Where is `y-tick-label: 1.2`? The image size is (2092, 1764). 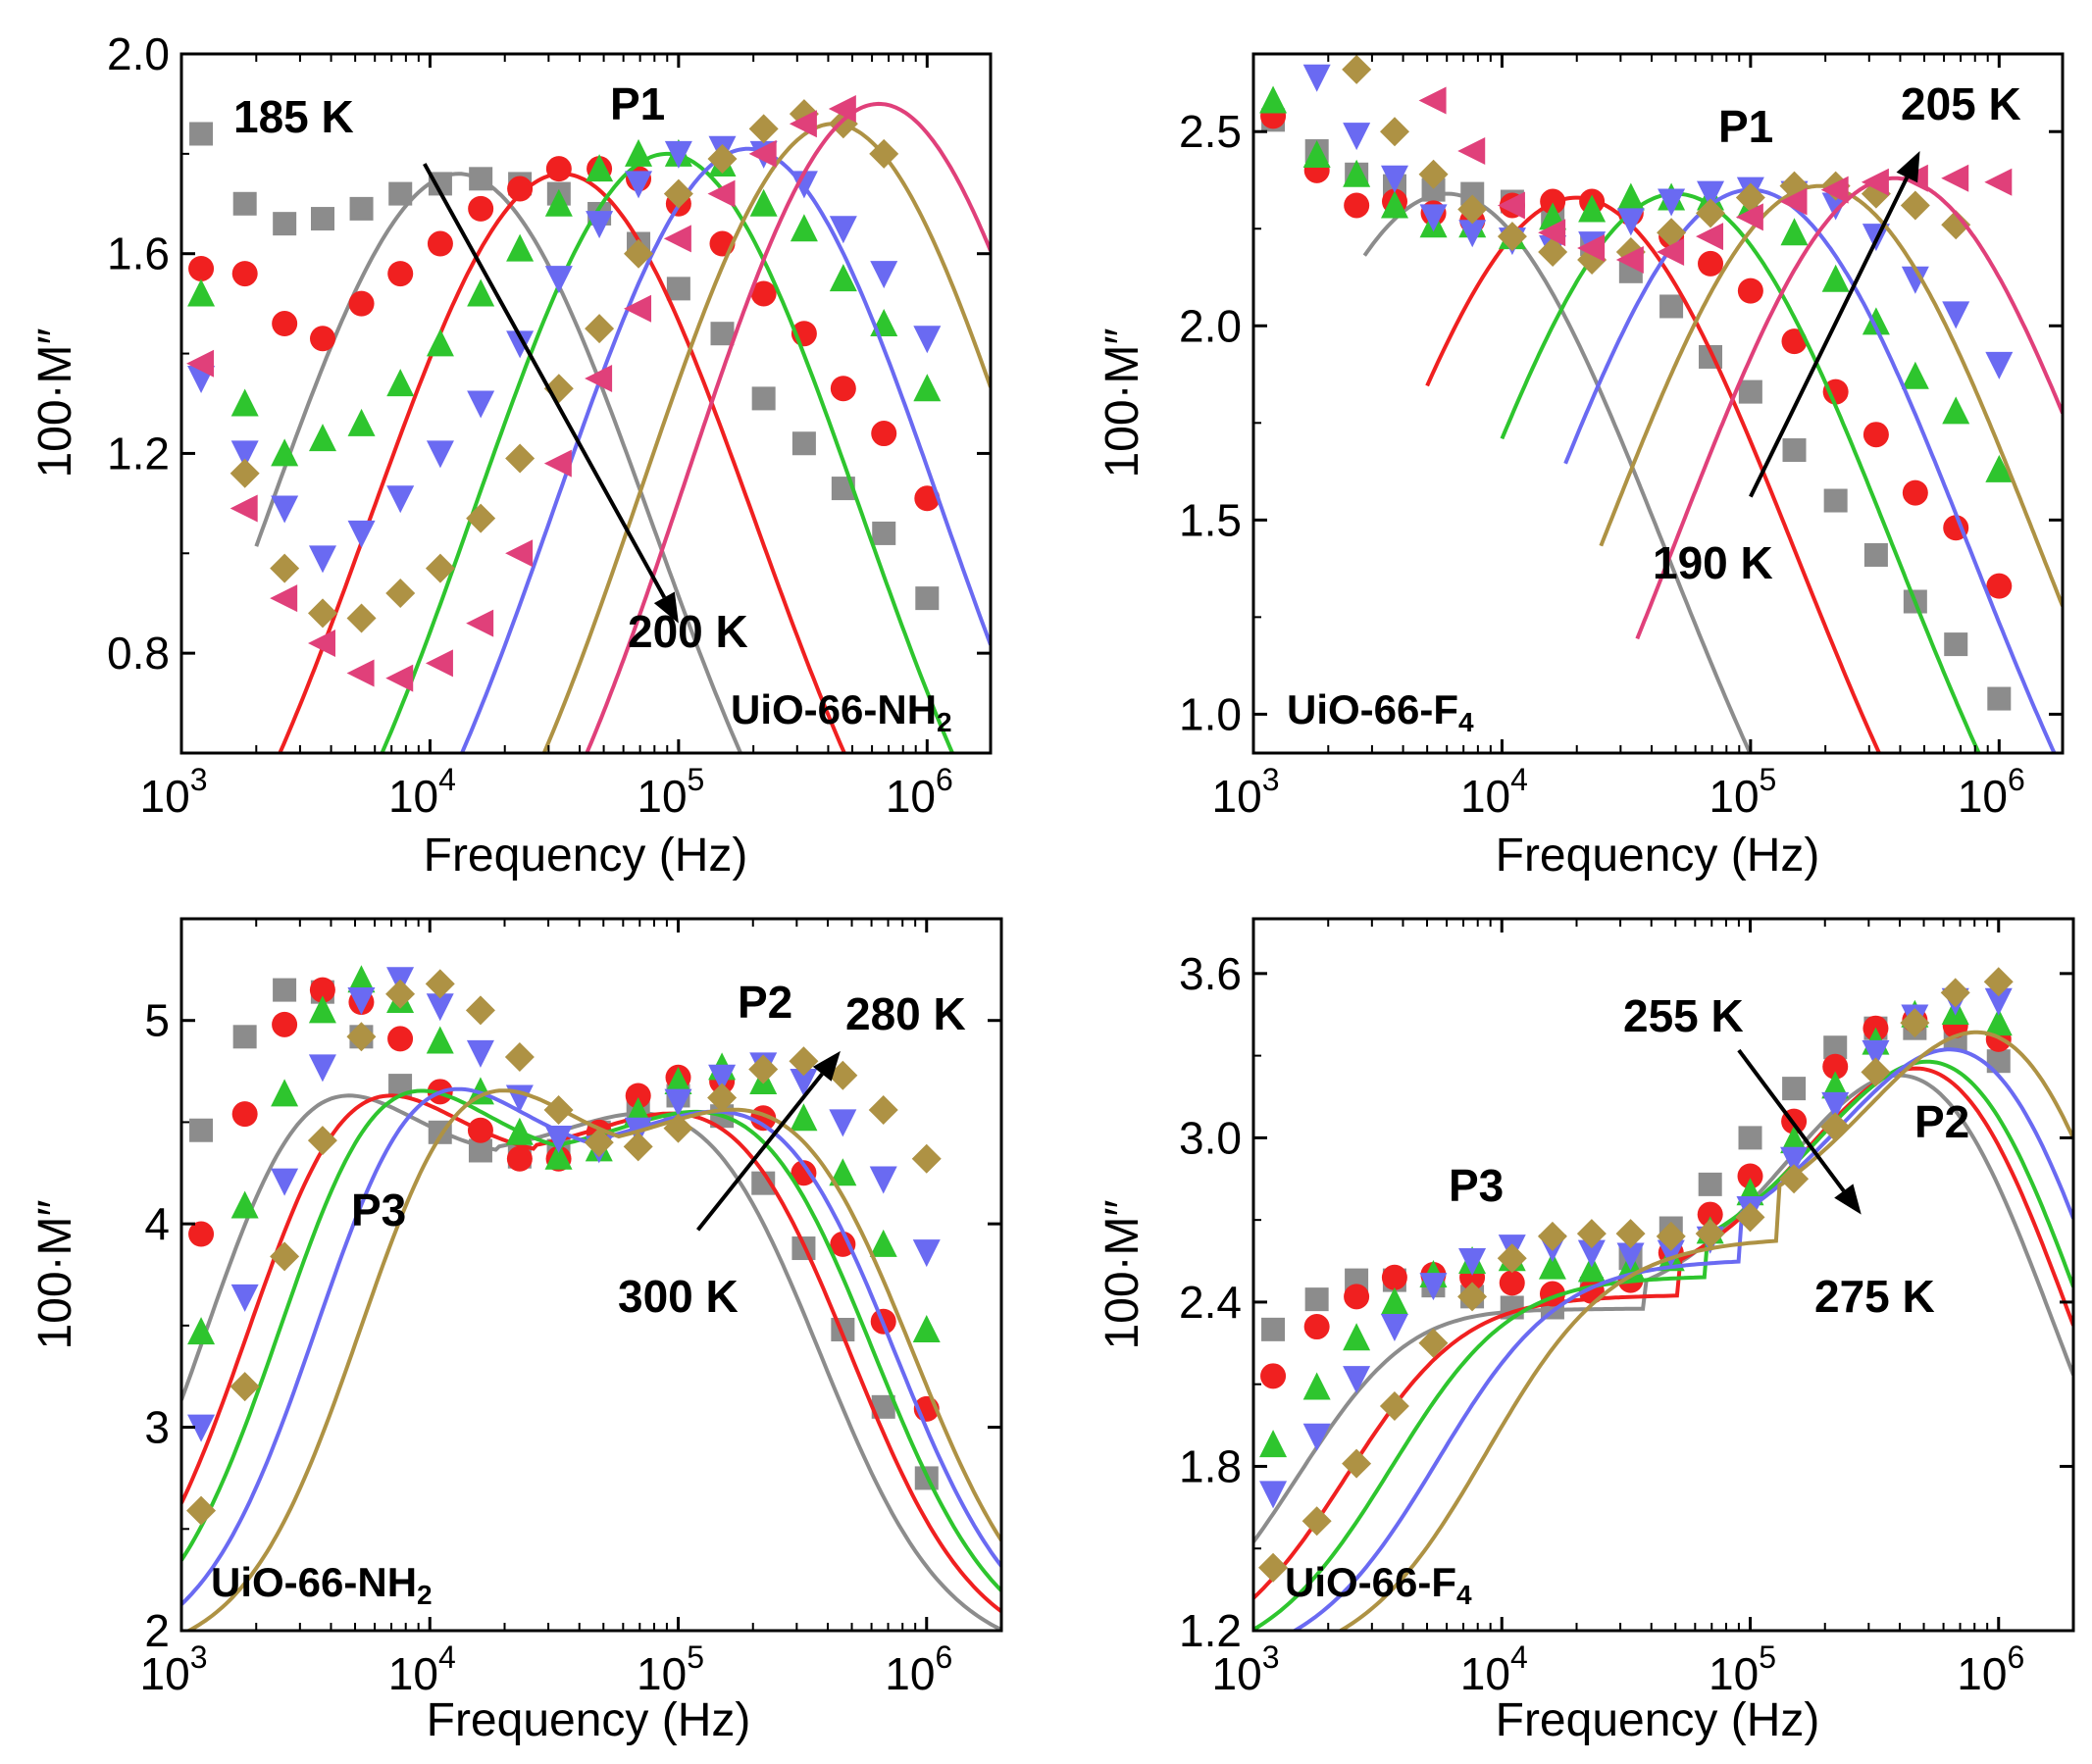
y-tick-label: 1.2 is located at coordinates (138, 453).